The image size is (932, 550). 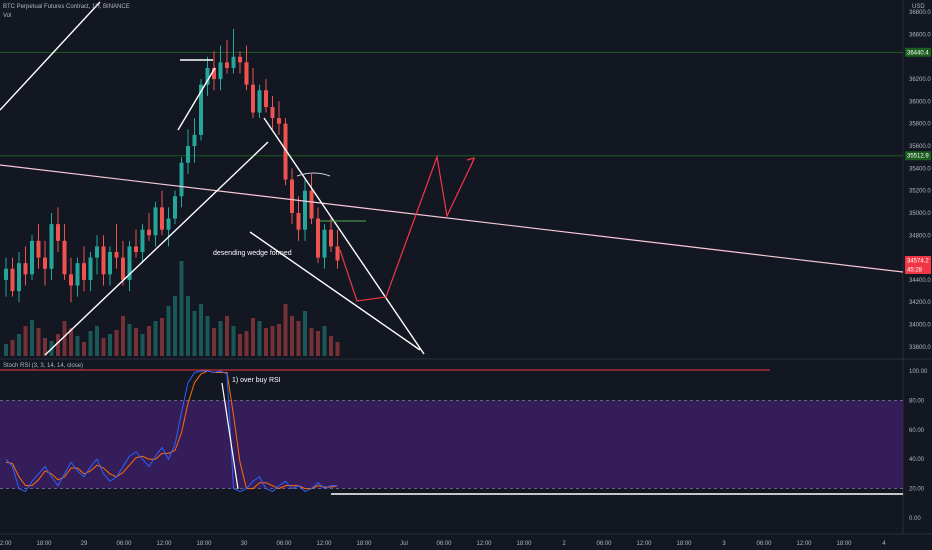 What do you see at coordinates (43, 366) in the screenshot?
I see `stoch-rsi-title: Stoch RSI (3, 3, 14, 14, close)` at bounding box center [43, 366].